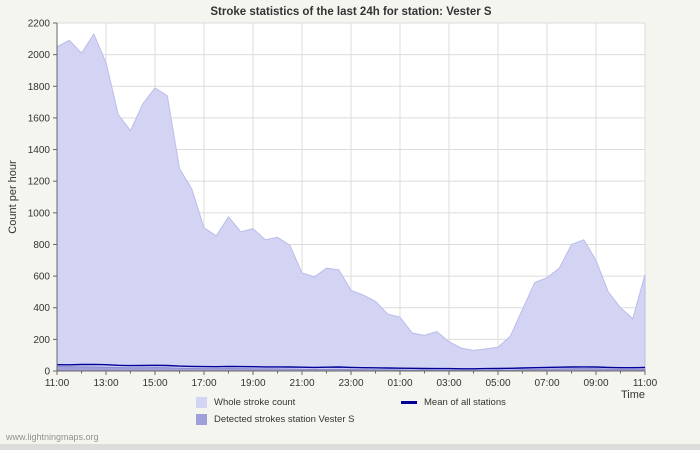 Image resolution: width=700 pixels, height=450 pixels. I want to click on legend-label-detected-strokes: Detected strokes station Vester S, so click(284, 419).